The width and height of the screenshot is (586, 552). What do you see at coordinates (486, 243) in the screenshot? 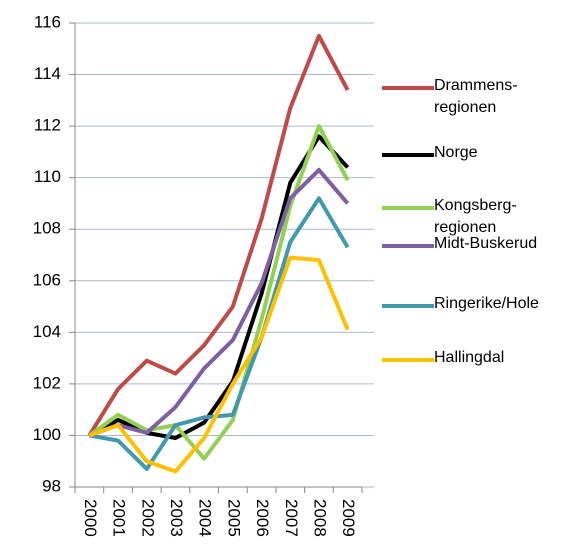
I see `legend-label: Midt-Buskerud` at bounding box center [486, 243].